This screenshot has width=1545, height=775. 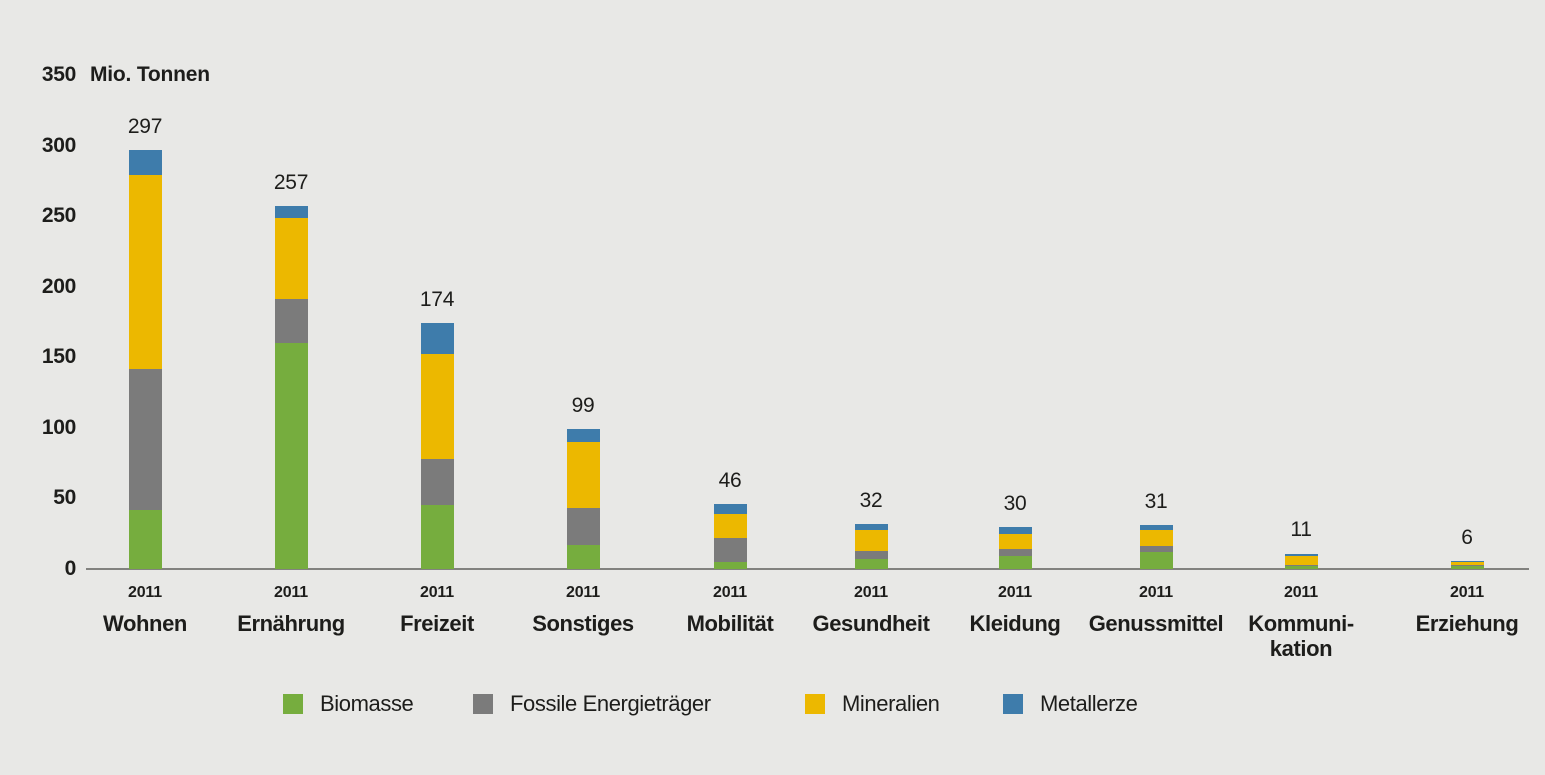 I want to click on bar-total-label: 99, so click(x=583, y=406).